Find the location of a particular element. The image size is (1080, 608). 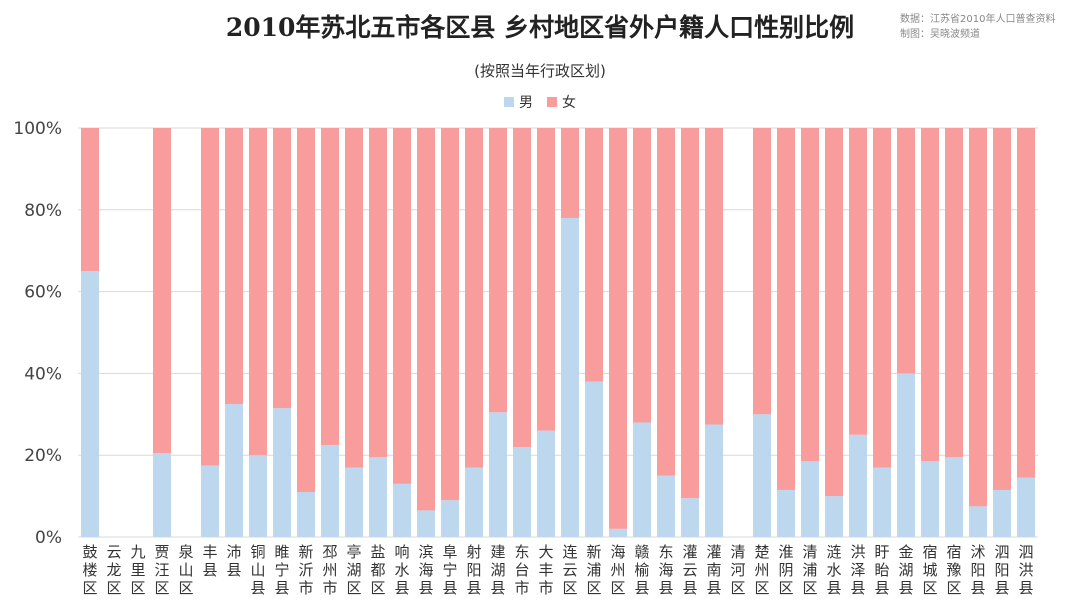

x-tick-label: 灌南县 is located at coordinates (713, 570).